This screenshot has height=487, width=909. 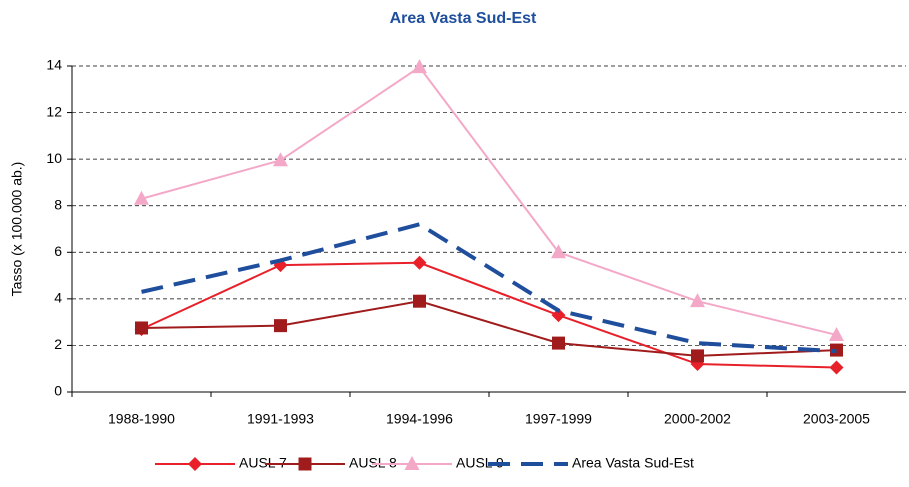 What do you see at coordinates (17, 229) in the screenshot?
I see `y-axis-label: Tasso (x 100.000 ab.)` at bounding box center [17, 229].